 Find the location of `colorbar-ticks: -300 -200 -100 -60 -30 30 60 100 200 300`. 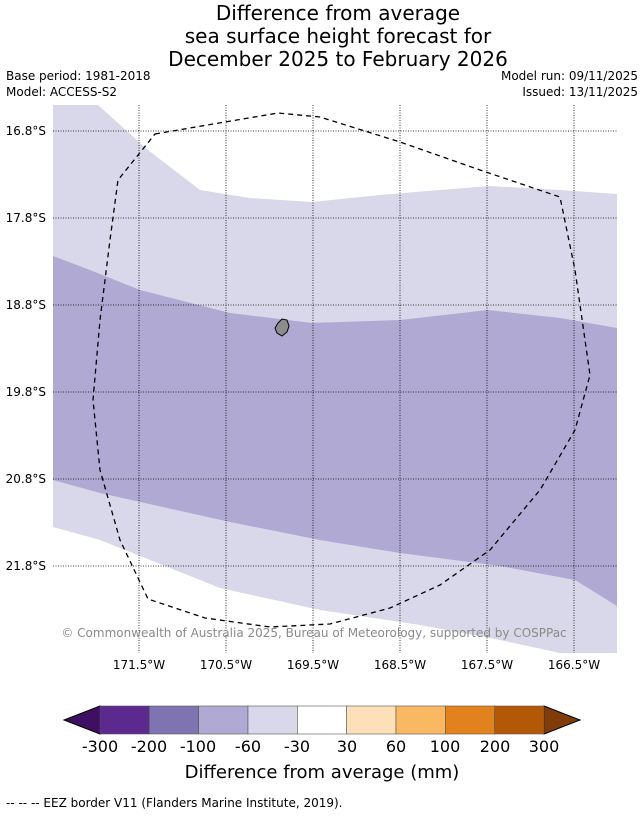

colorbar-ticks: -300 -200 -100 -60 -30 30 60 100 200 300 is located at coordinates (320, 746).